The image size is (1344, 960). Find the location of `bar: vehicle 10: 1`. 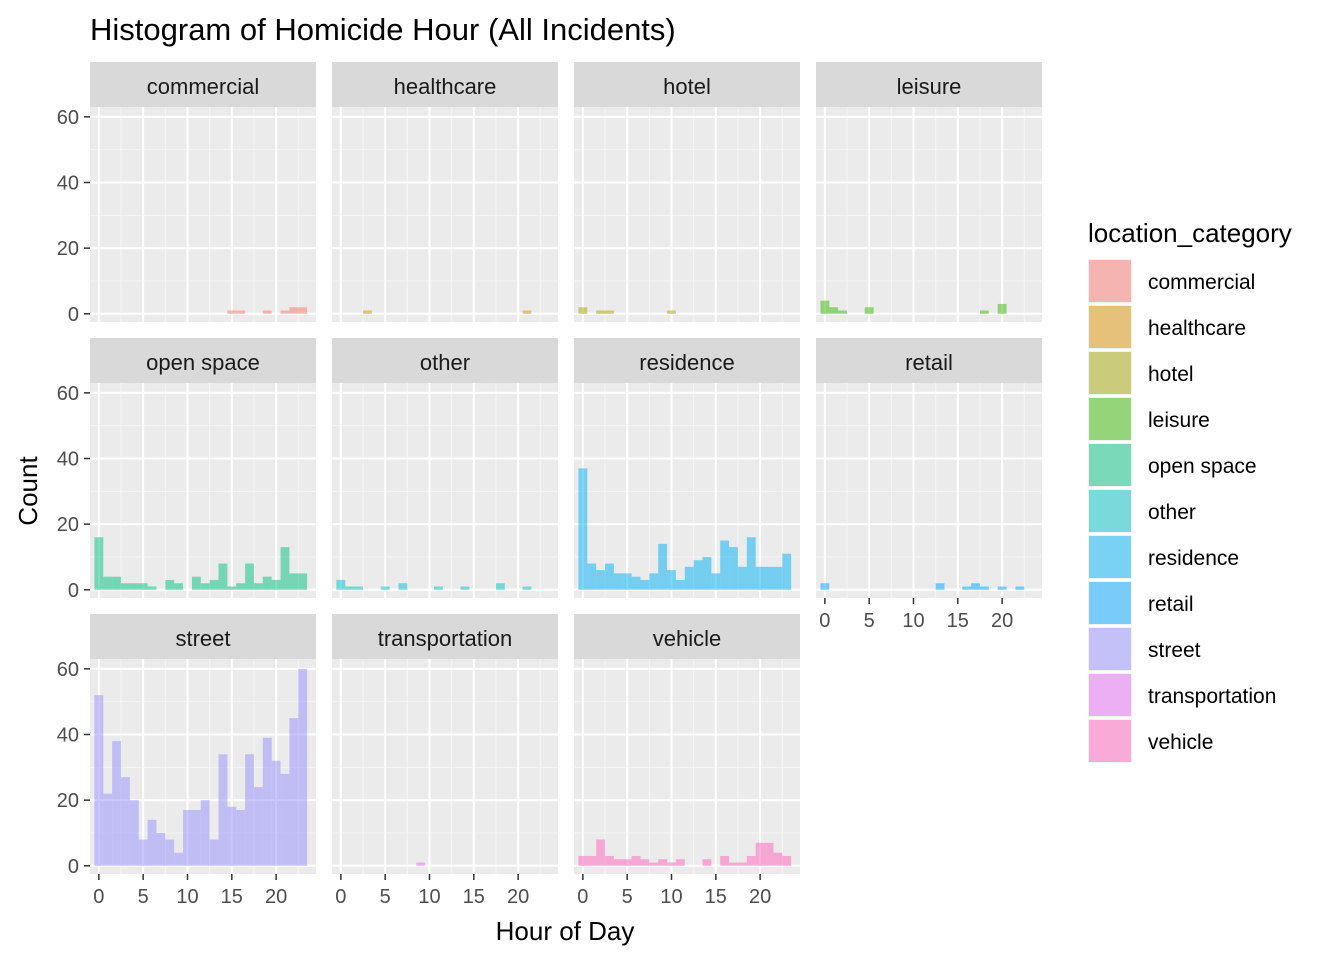

bar: vehicle 10: 1 is located at coordinates (671, 864).